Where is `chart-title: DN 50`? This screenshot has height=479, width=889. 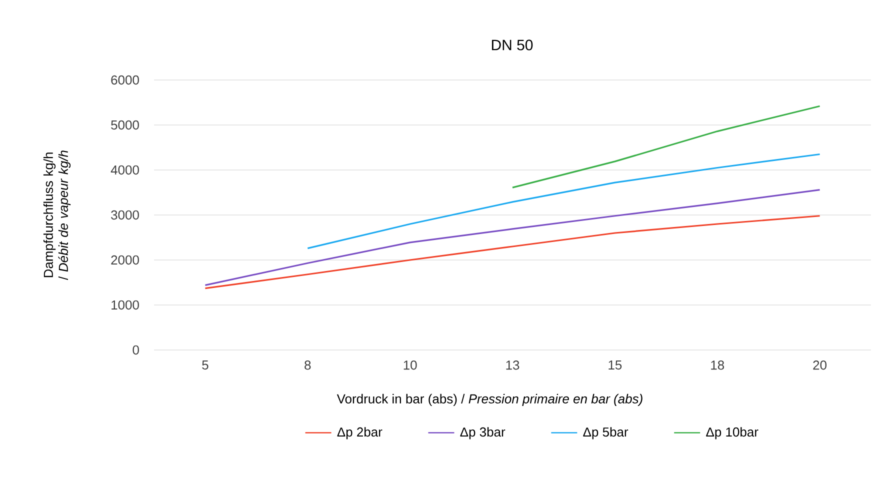
chart-title: DN 50 is located at coordinates (512, 45).